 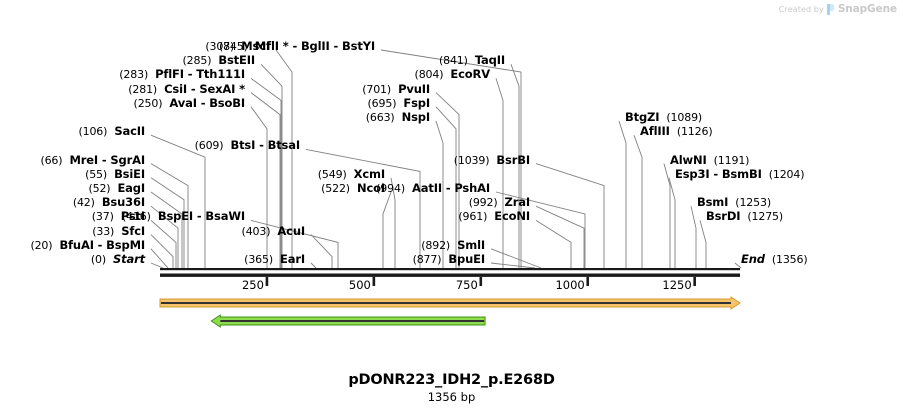 What do you see at coordinates (273, 231) in the screenshot?
I see `restriction-site-label: (403) AcuI` at bounding box center [273, 231].